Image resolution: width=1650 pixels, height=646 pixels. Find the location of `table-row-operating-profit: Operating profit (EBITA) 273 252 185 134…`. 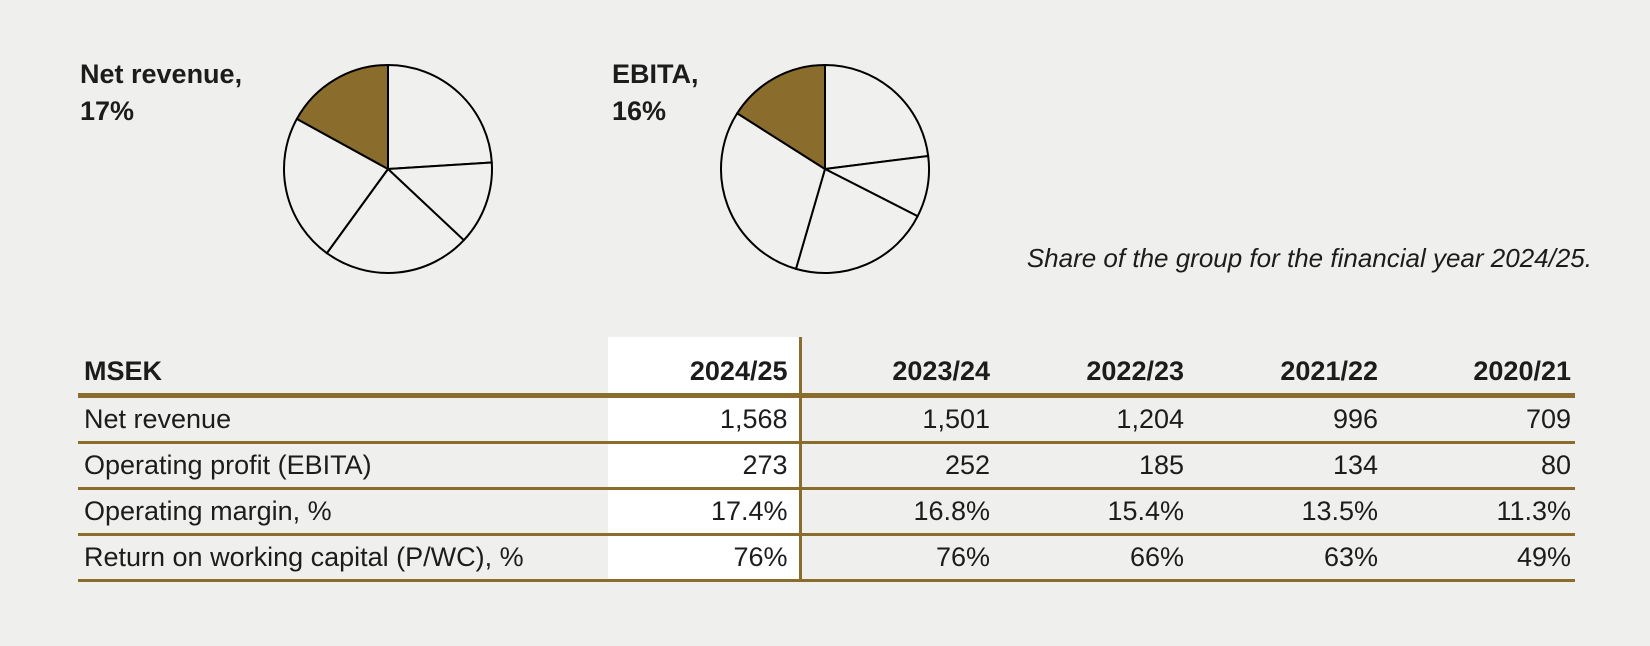

table-row-operating-profit: Operating profit (EBITA) 273 252 185 134… is located at coordinates (826, 466).